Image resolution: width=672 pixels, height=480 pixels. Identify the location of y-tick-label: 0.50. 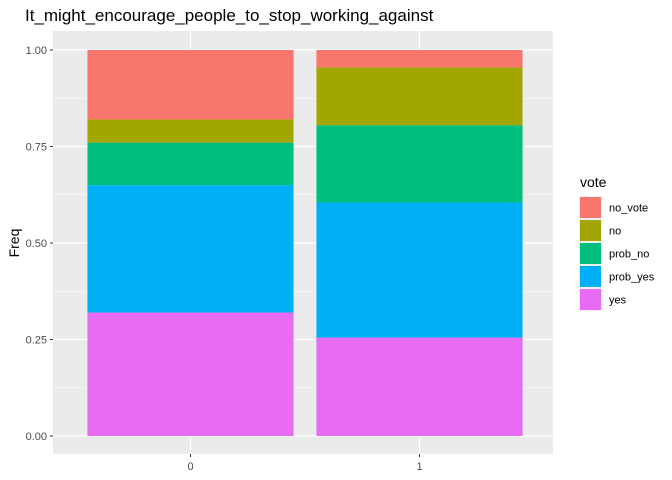
(36, 244).